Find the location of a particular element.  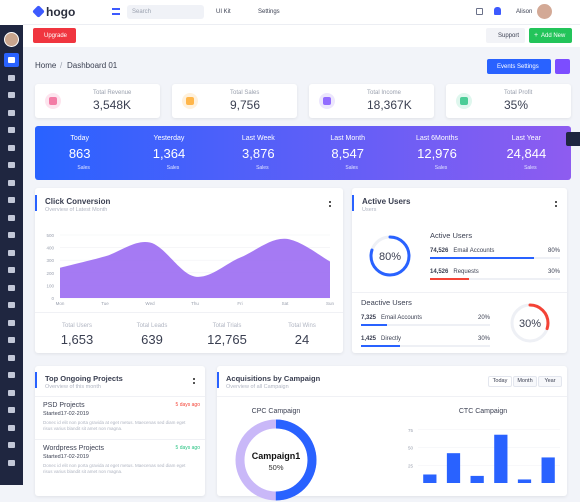

fullscreen-icon is located at coordinates (479, 11).